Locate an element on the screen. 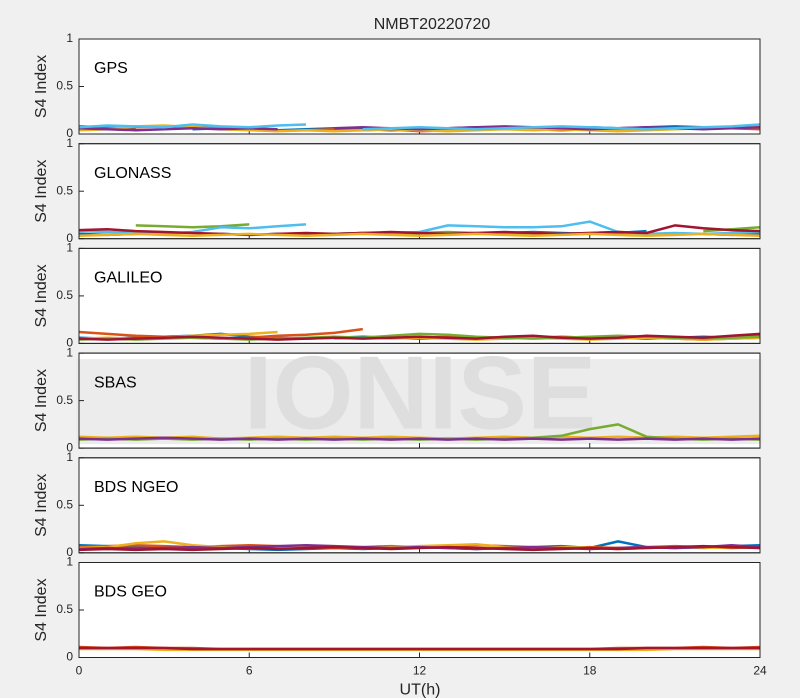 The height and width of the screenshot is (698, 800). watermark-band is located at coordinates (419, 402).